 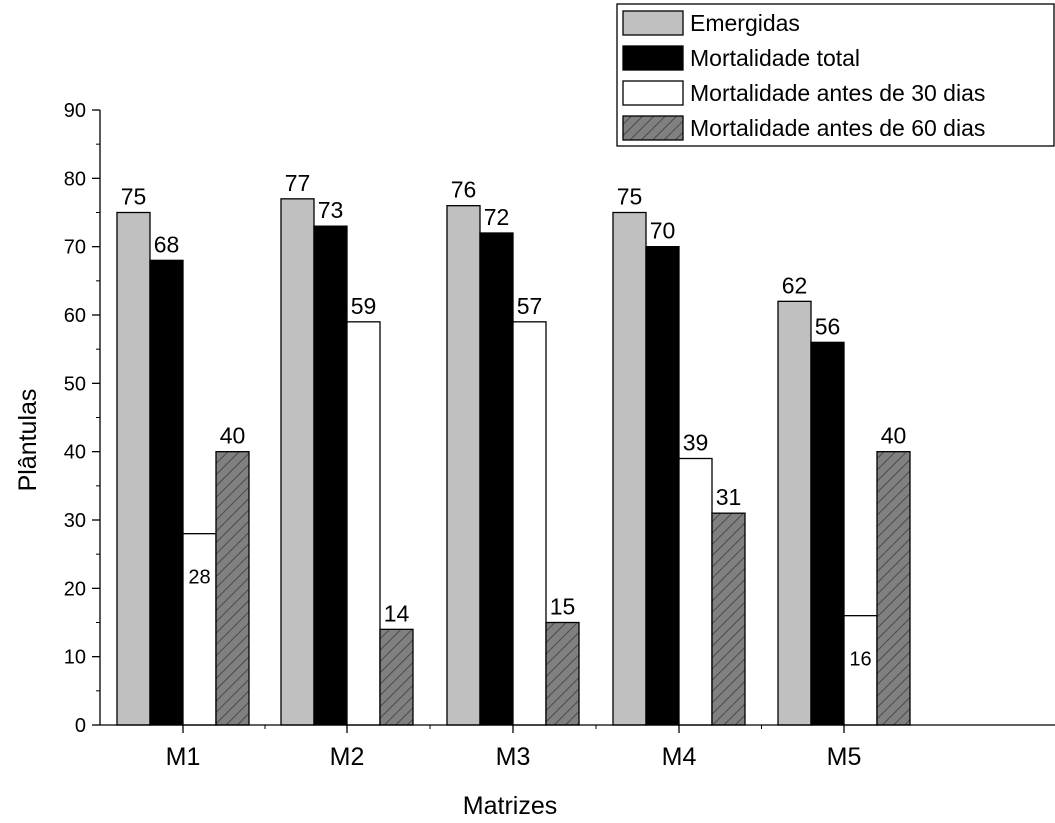 What do you see at coordinates (199, 578) in the screenshot?
I see `value-label: 28` at bounding box center [199, 578].